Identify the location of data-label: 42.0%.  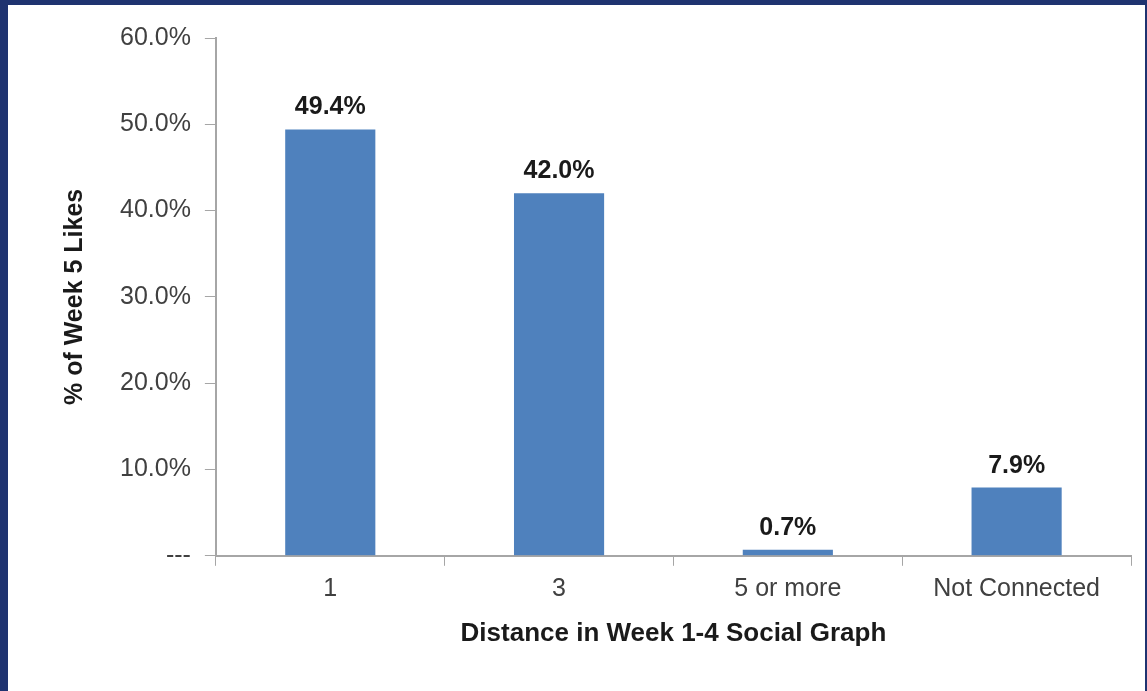
(559, 169).